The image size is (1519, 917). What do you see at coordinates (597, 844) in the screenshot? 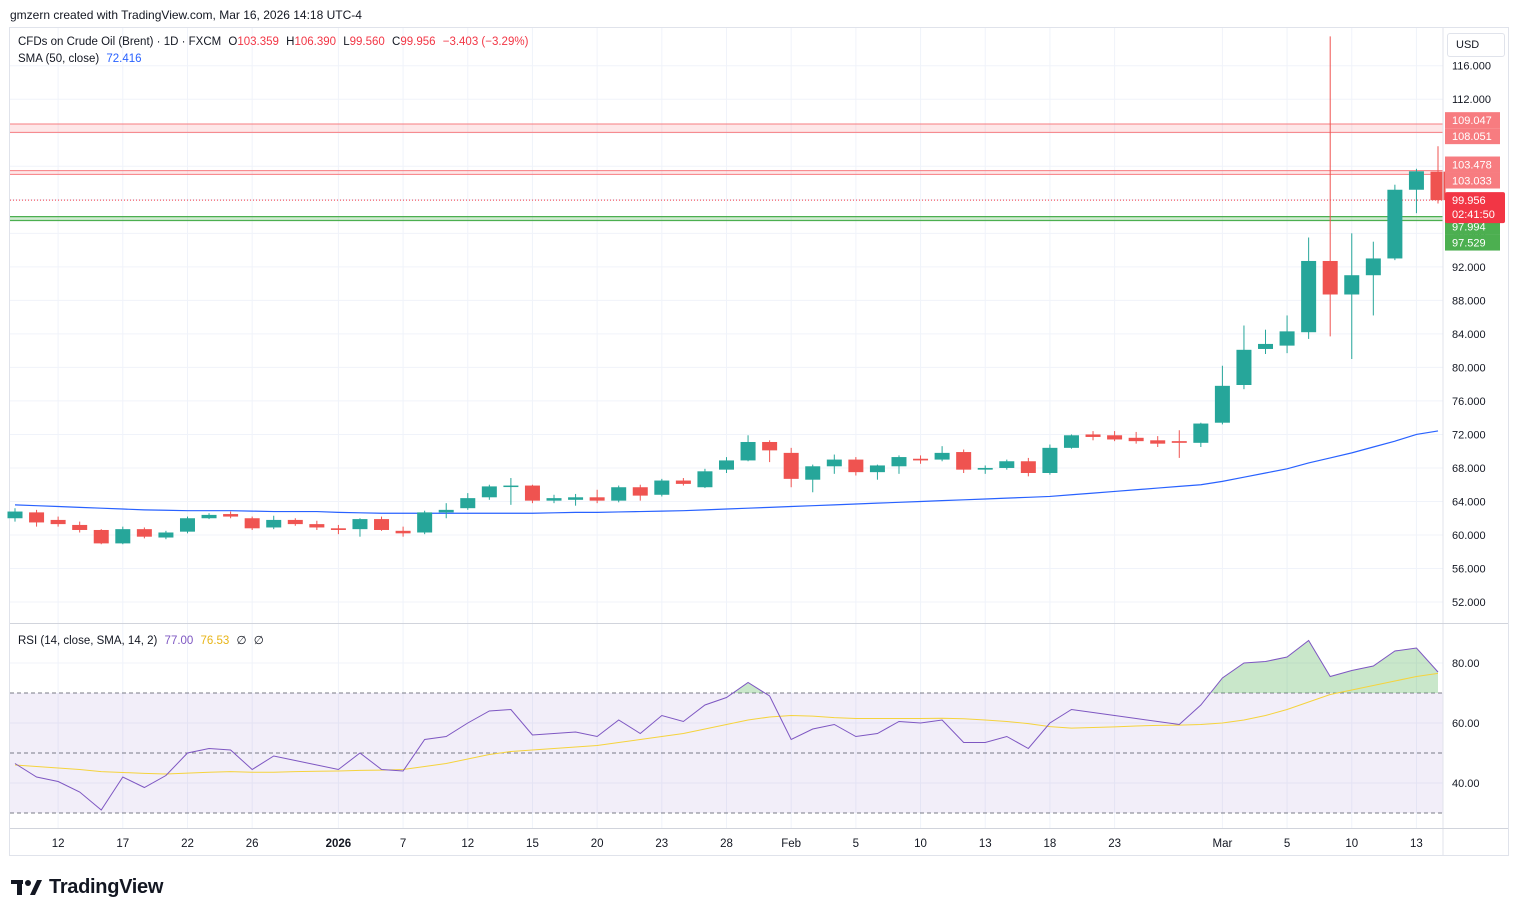
I see `time-tick-label: 20` at bounding box center [597, 844].